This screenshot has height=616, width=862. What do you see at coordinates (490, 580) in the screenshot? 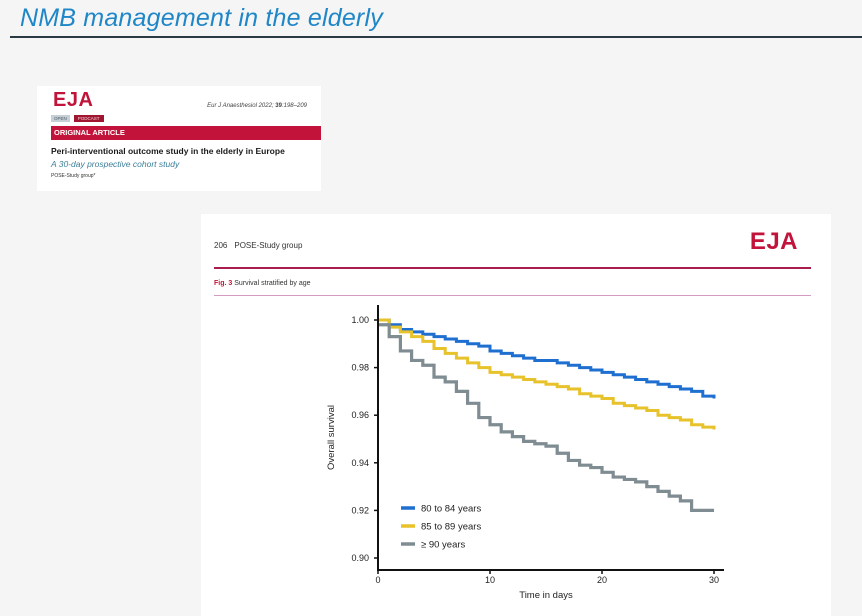
I see `x-tick-label: 10` at bounding box center [490, 580].